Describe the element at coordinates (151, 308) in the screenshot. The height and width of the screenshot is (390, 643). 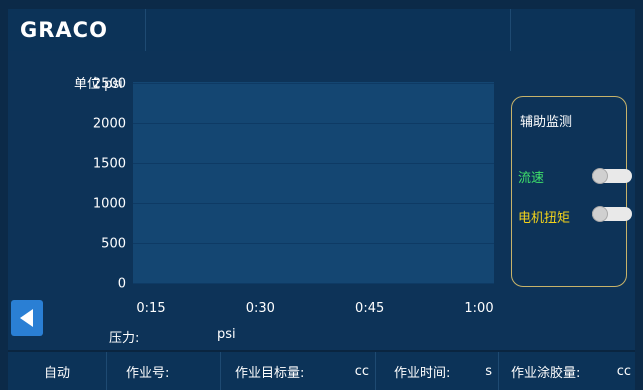
I see `x-tick-label: 0:15` at that location.